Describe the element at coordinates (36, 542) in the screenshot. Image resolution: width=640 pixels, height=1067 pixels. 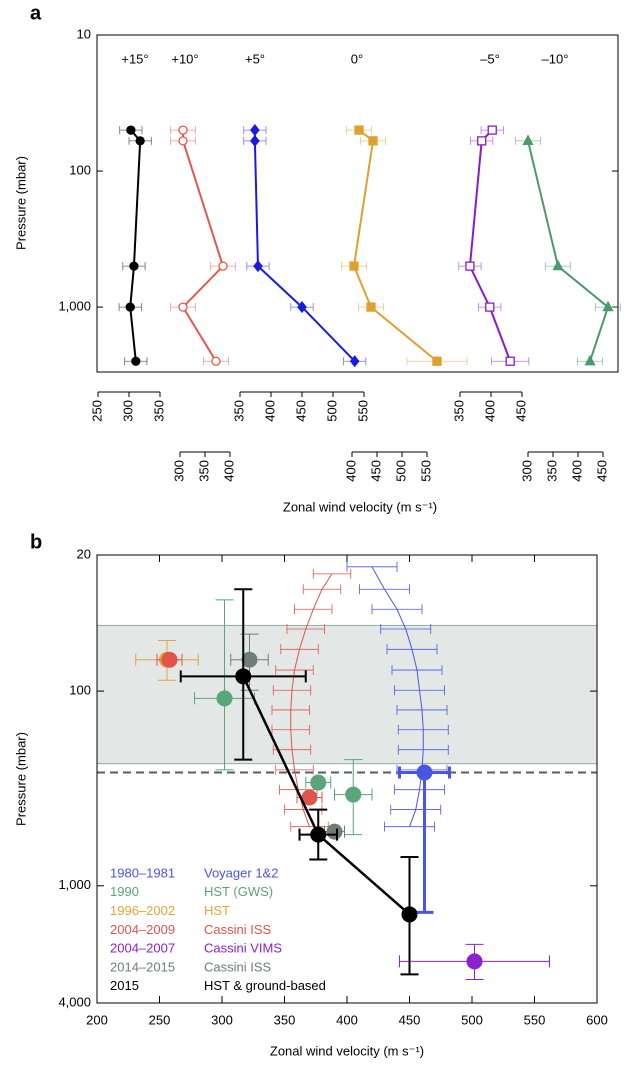
I see `panel-label: b` at that location.